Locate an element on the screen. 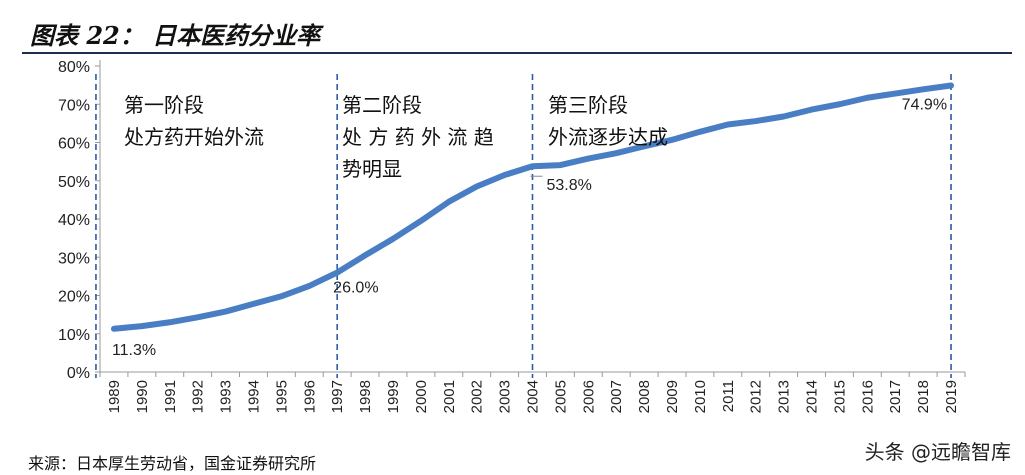  data-label: 26.0% is located at coordinates (355, 288).